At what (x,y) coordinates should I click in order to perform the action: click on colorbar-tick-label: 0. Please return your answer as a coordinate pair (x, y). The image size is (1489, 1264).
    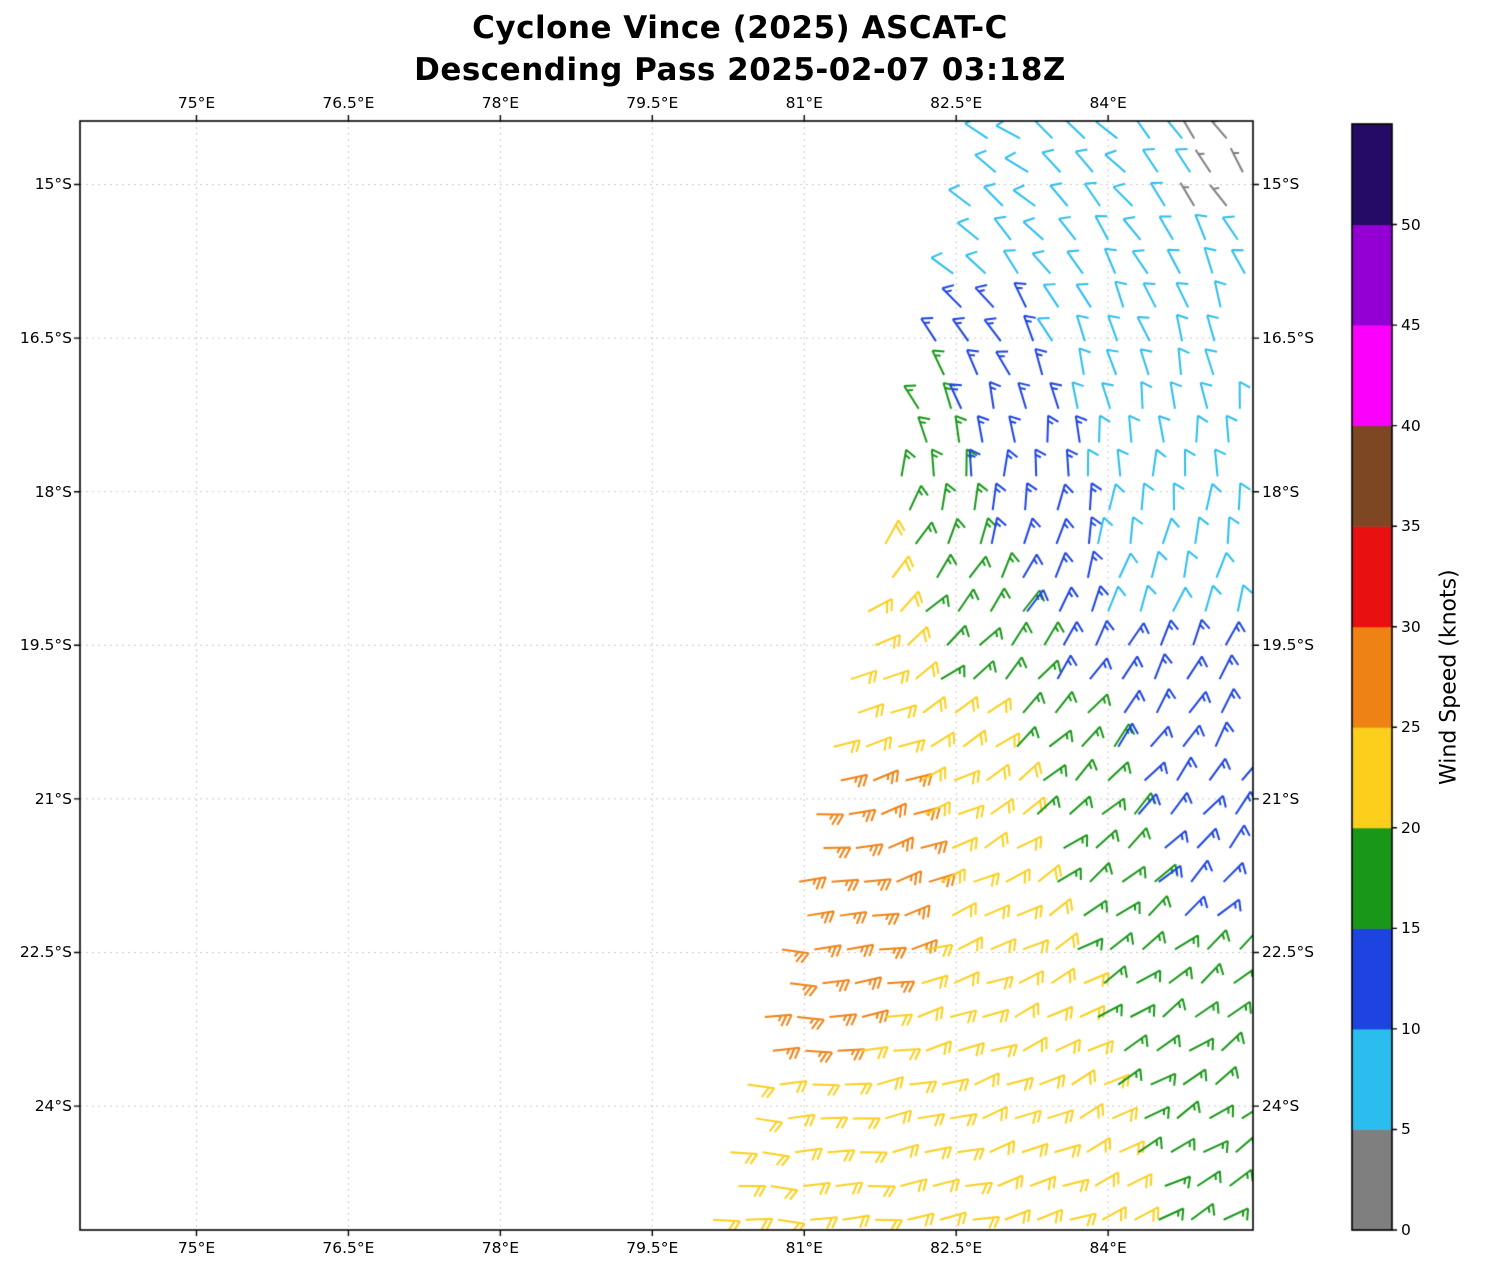
    Looking at the image, I should click on (1406, 1230).